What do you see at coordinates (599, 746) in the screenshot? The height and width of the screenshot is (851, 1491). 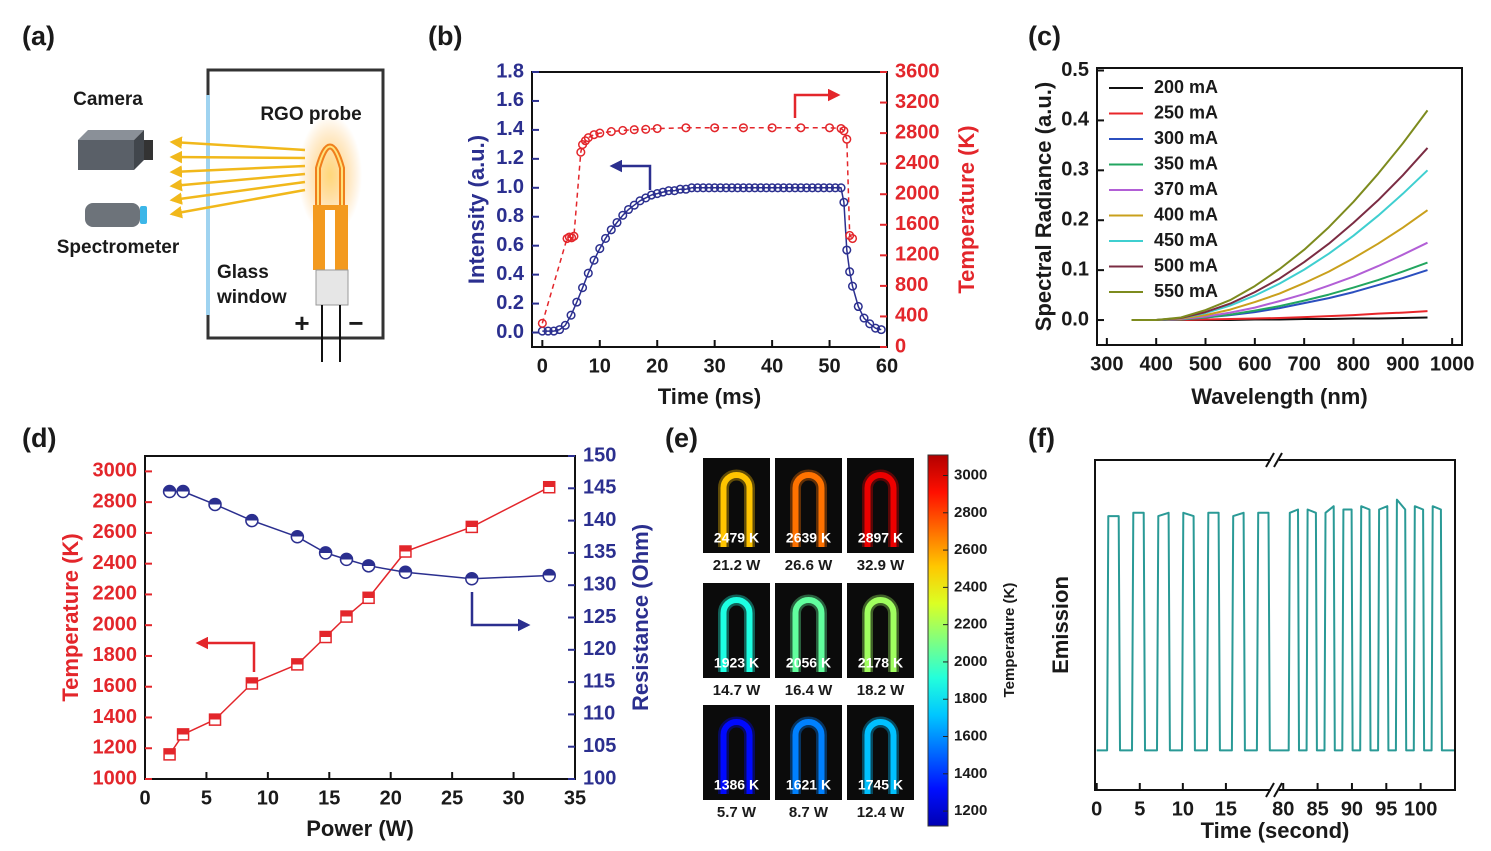 I see `y2-tick-label: 105` at bounding box center [599, 746].